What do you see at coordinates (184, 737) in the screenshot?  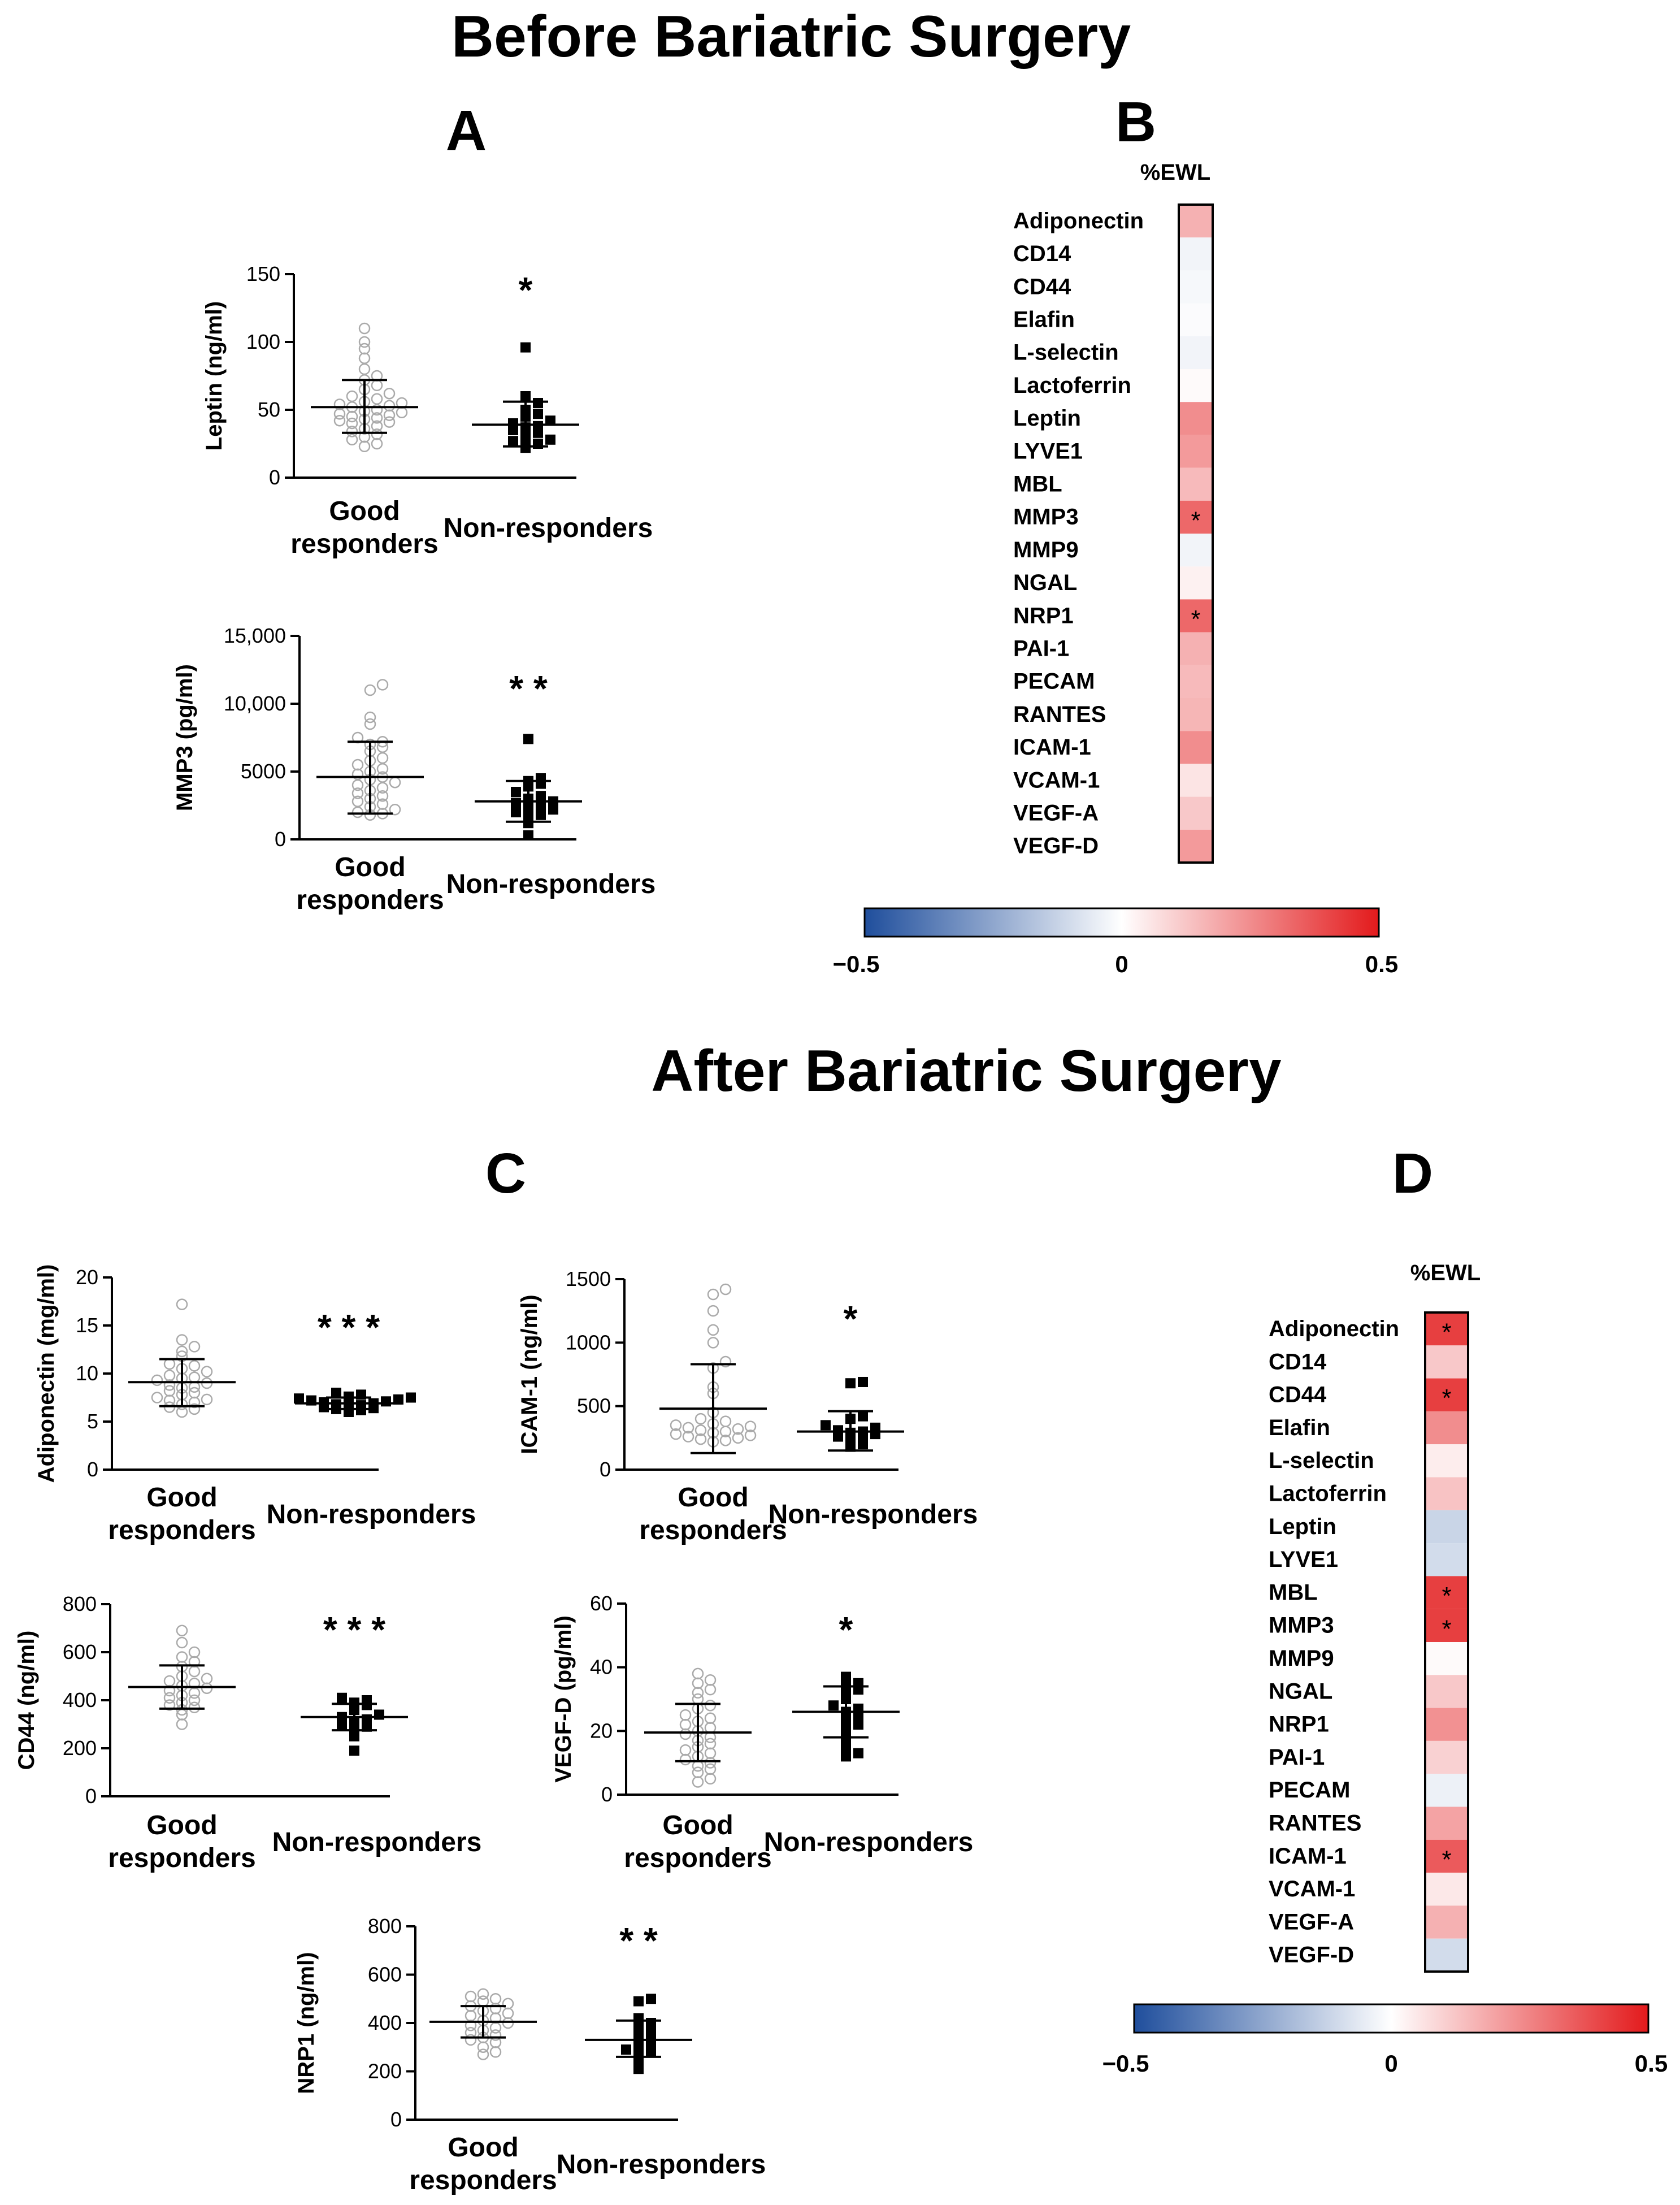 I see `y-axis-label: MMP3 (pg/ml)` at bounding box center [184, 737].